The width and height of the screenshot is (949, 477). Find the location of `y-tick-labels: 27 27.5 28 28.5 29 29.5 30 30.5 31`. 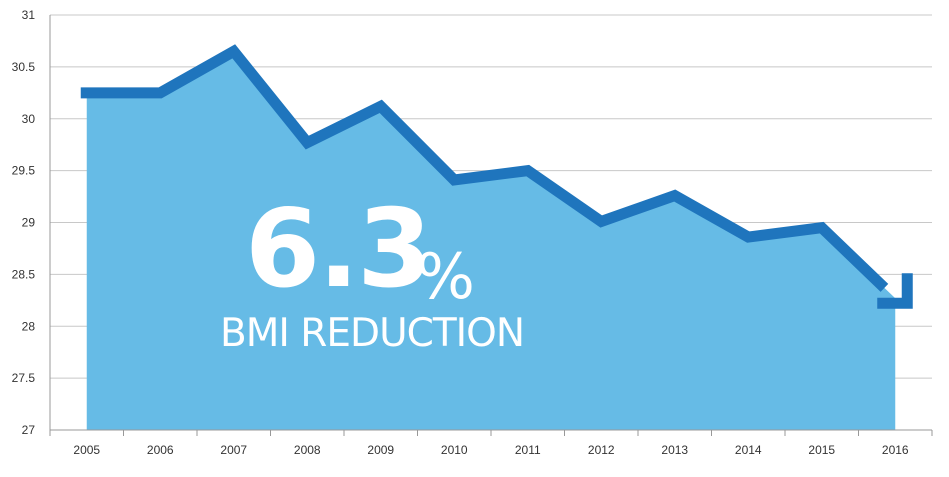

y-tick-labels: 27 27.5 28 28.5 29 29.5 30 30.5 31 is located at coordinates (24, 222).